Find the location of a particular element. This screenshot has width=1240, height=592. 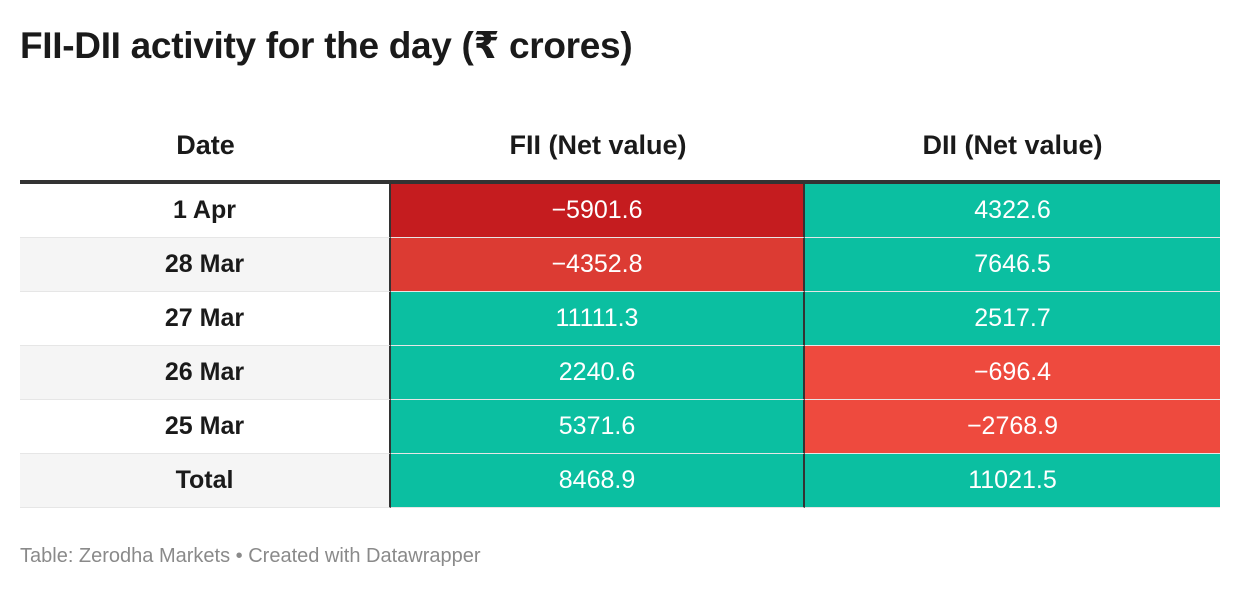

table-row: Total 8468.9 11021.5 is located at coordinates (620, 481).